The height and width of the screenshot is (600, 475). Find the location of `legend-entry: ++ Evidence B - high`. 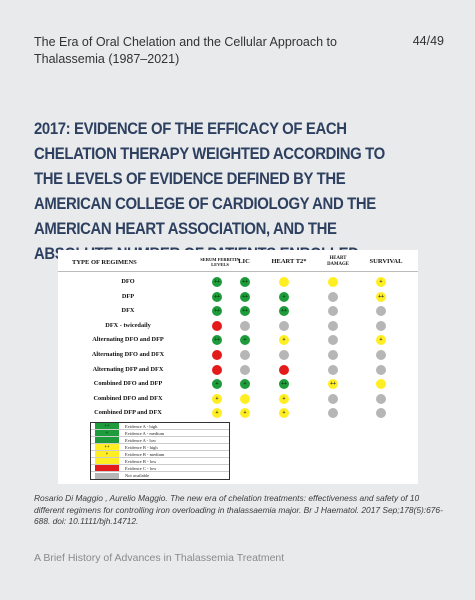

legend-entry: ++ Evidence B - high is located at coordinates (160, 447).